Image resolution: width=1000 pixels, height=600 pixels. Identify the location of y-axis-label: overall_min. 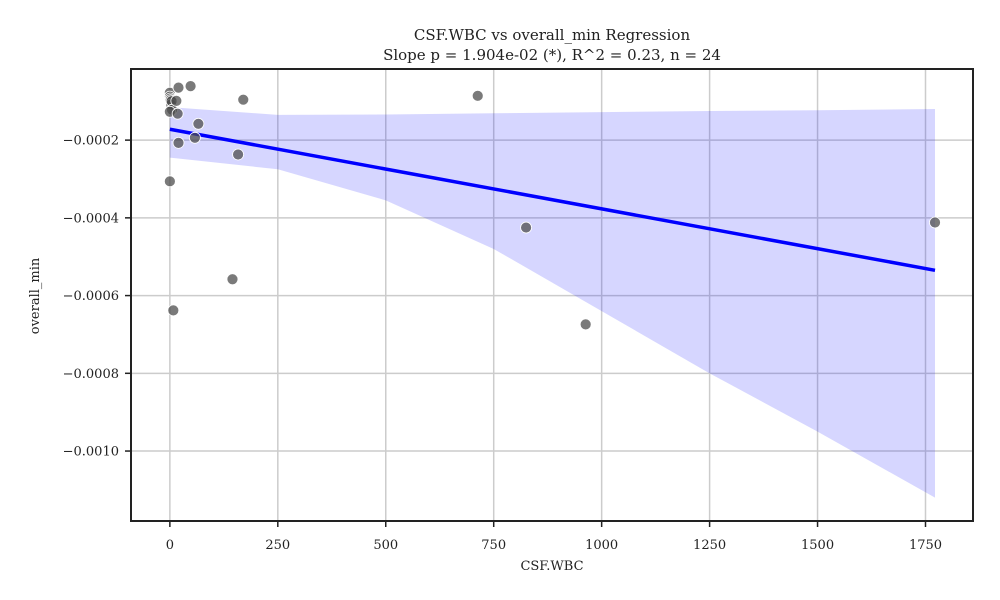
(35, 295).